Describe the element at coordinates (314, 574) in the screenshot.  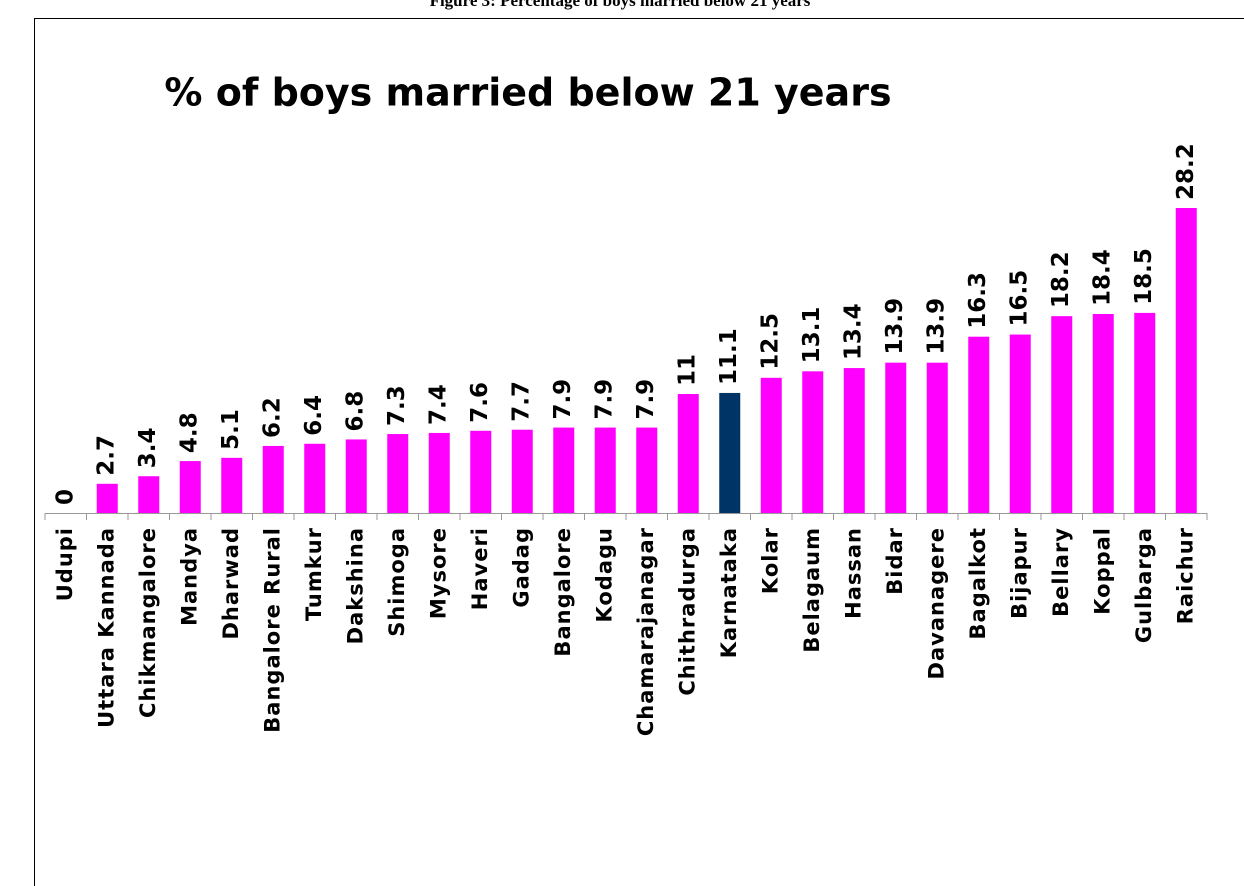
I see `x-tick-label: Tumkur` at that location.